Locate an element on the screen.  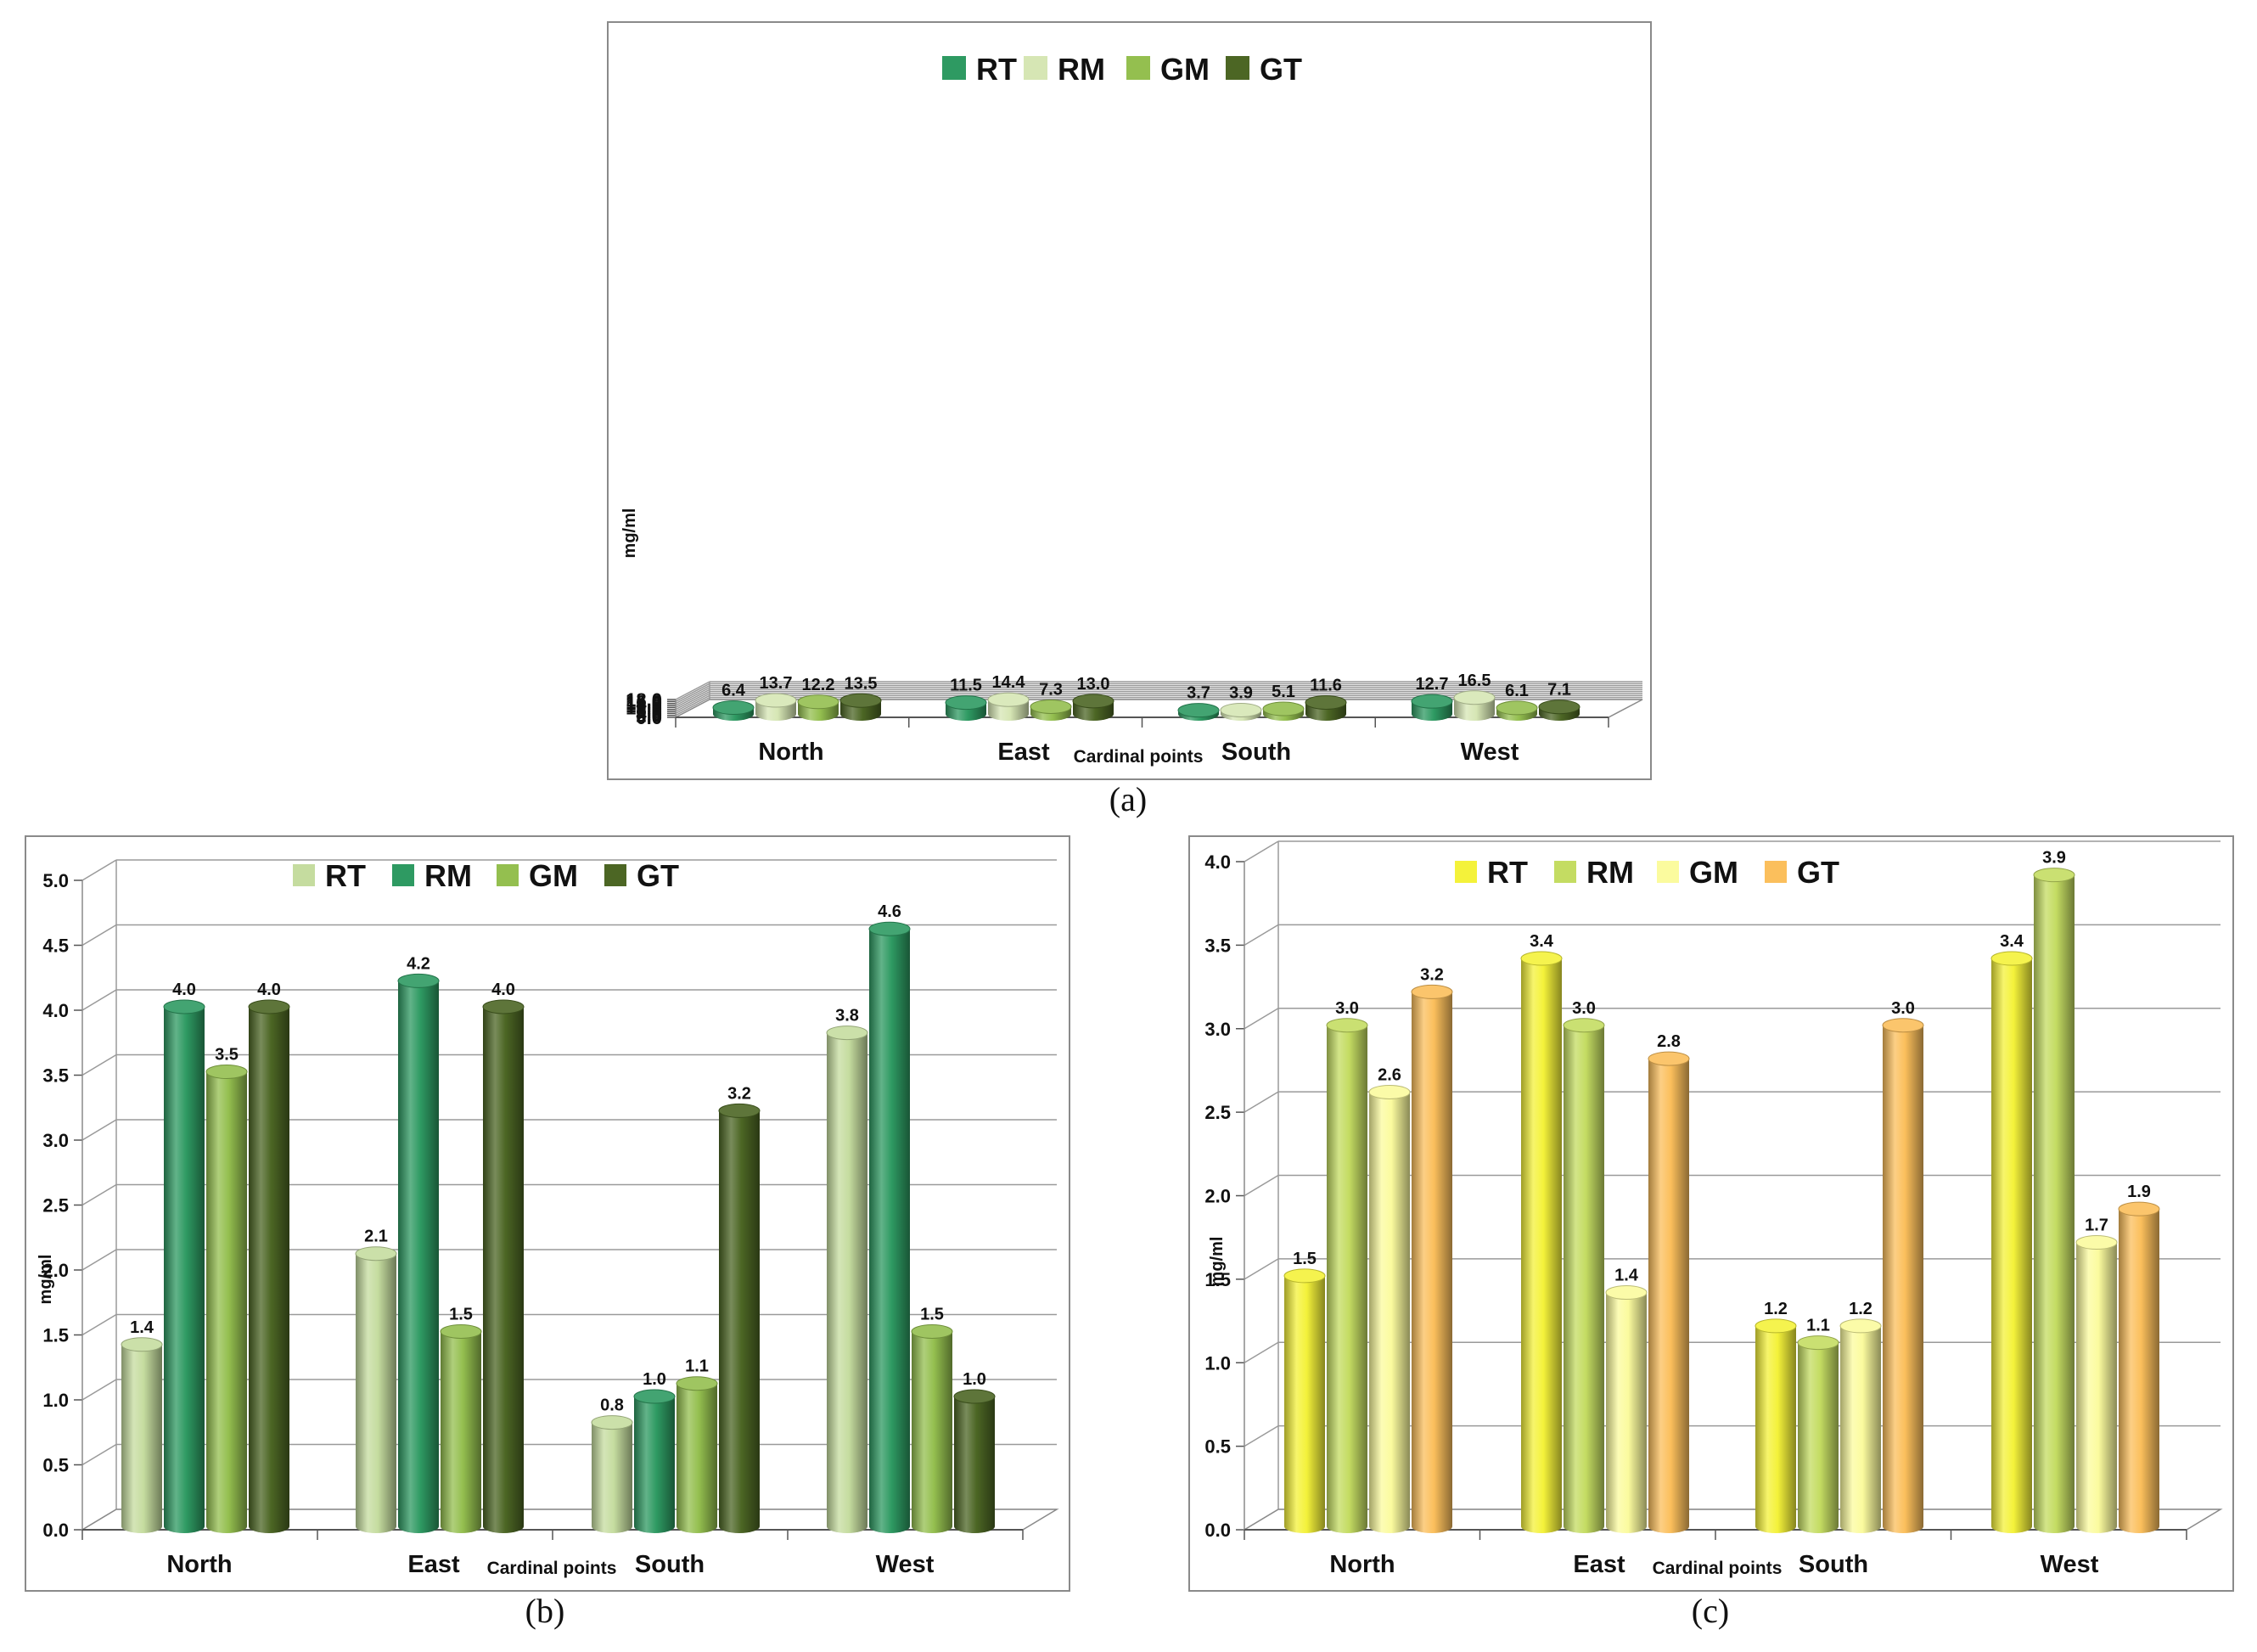
bar-gm is located at coordinates (932, 1432).